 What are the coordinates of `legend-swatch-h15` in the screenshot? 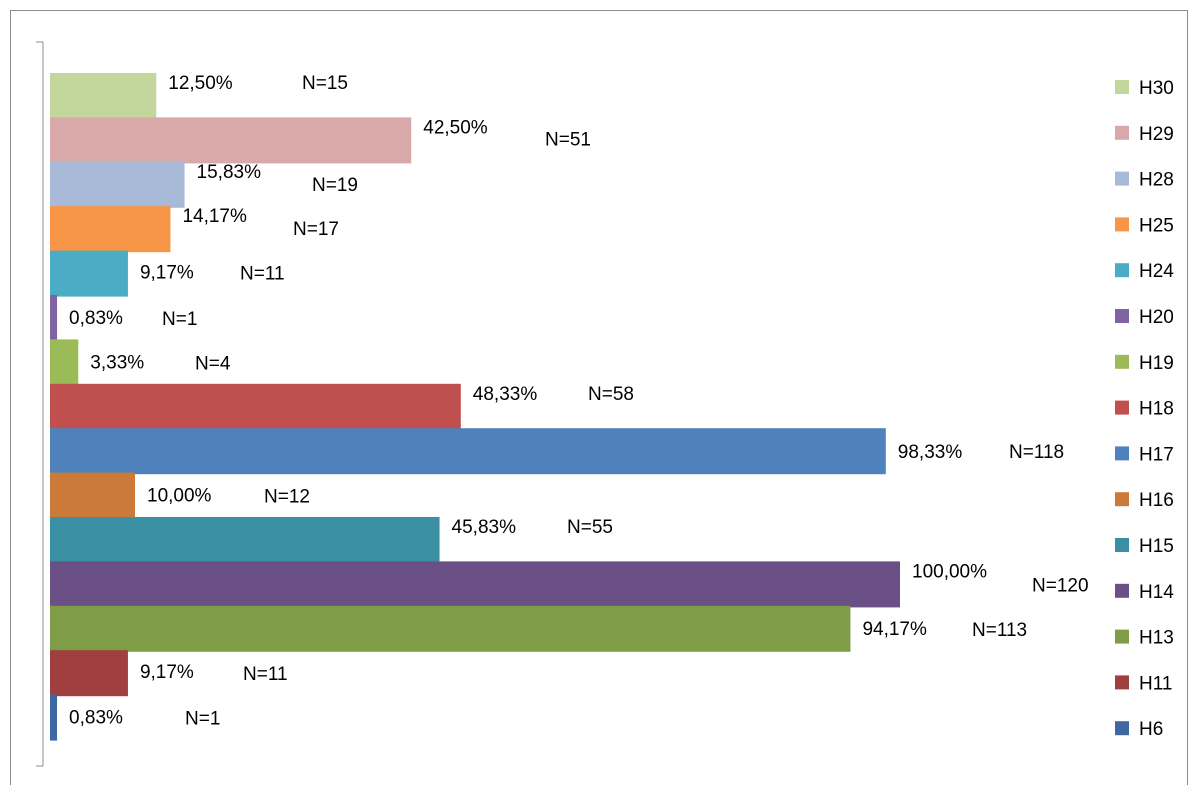 It's located at (1122, 545).